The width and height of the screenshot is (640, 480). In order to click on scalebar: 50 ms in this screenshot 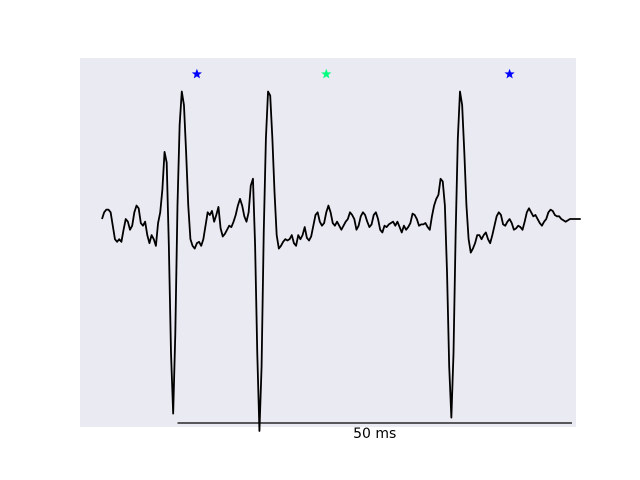, I will do `click(374, 432)`.